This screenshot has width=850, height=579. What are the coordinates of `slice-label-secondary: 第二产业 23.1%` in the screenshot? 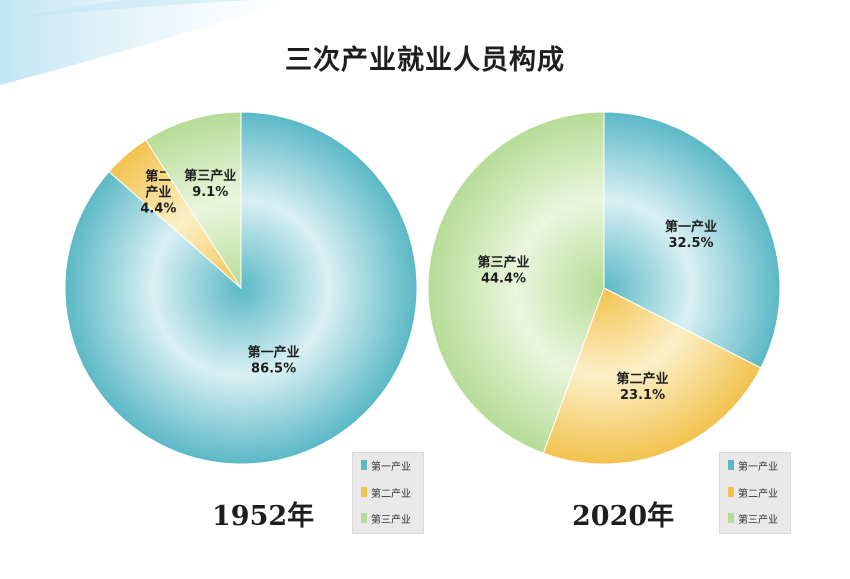 It's located at (643, 387).